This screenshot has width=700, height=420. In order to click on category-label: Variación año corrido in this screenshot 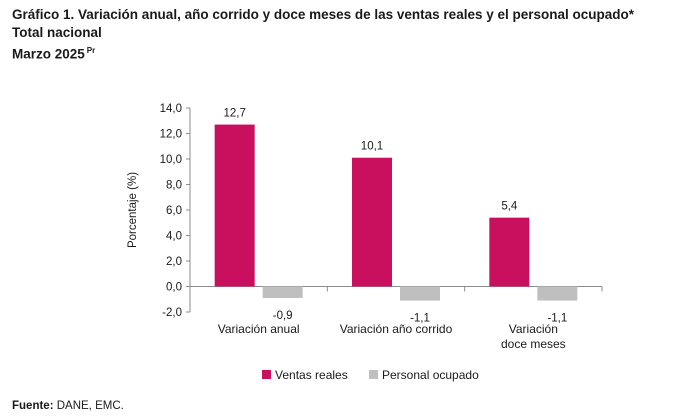, I will do `click(396, 329)`.